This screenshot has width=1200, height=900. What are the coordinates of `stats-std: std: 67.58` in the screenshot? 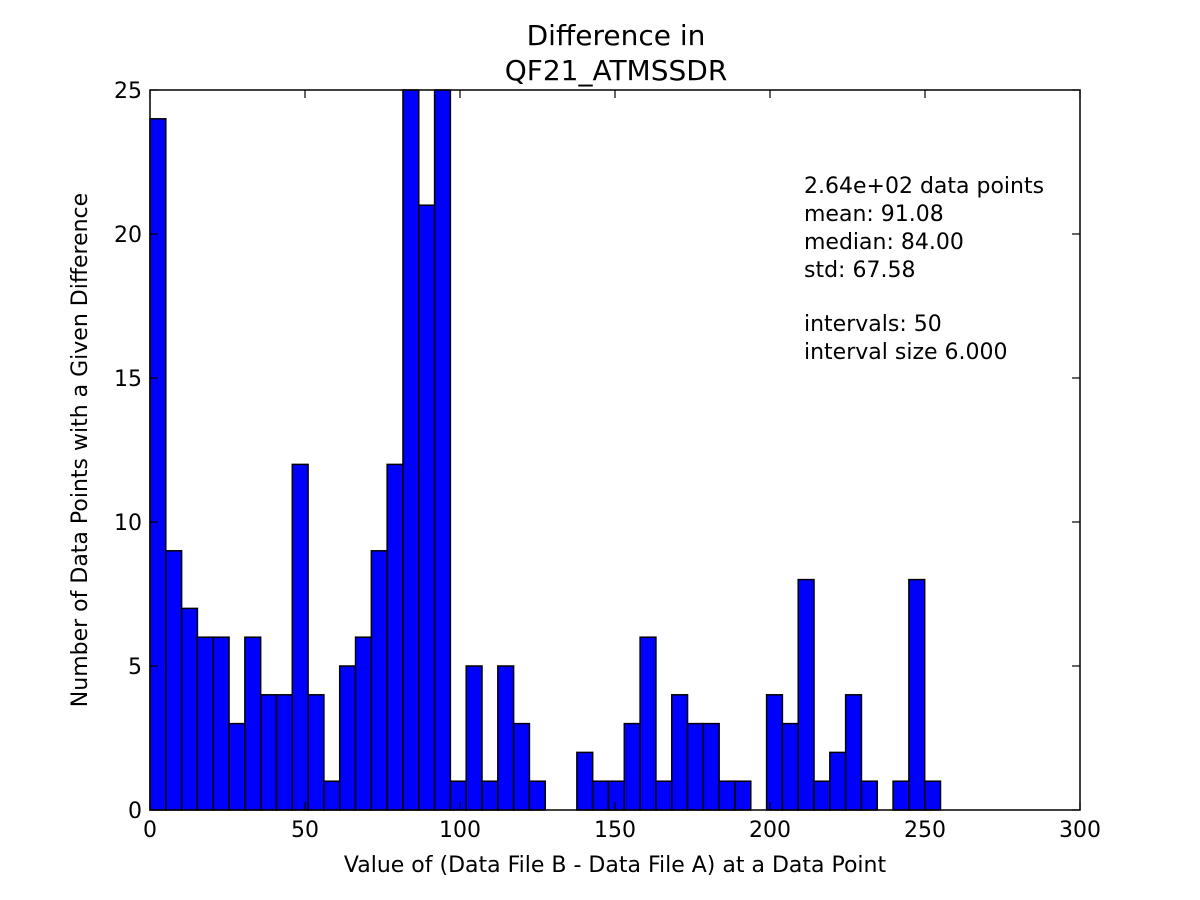 It's located at (859, 270).